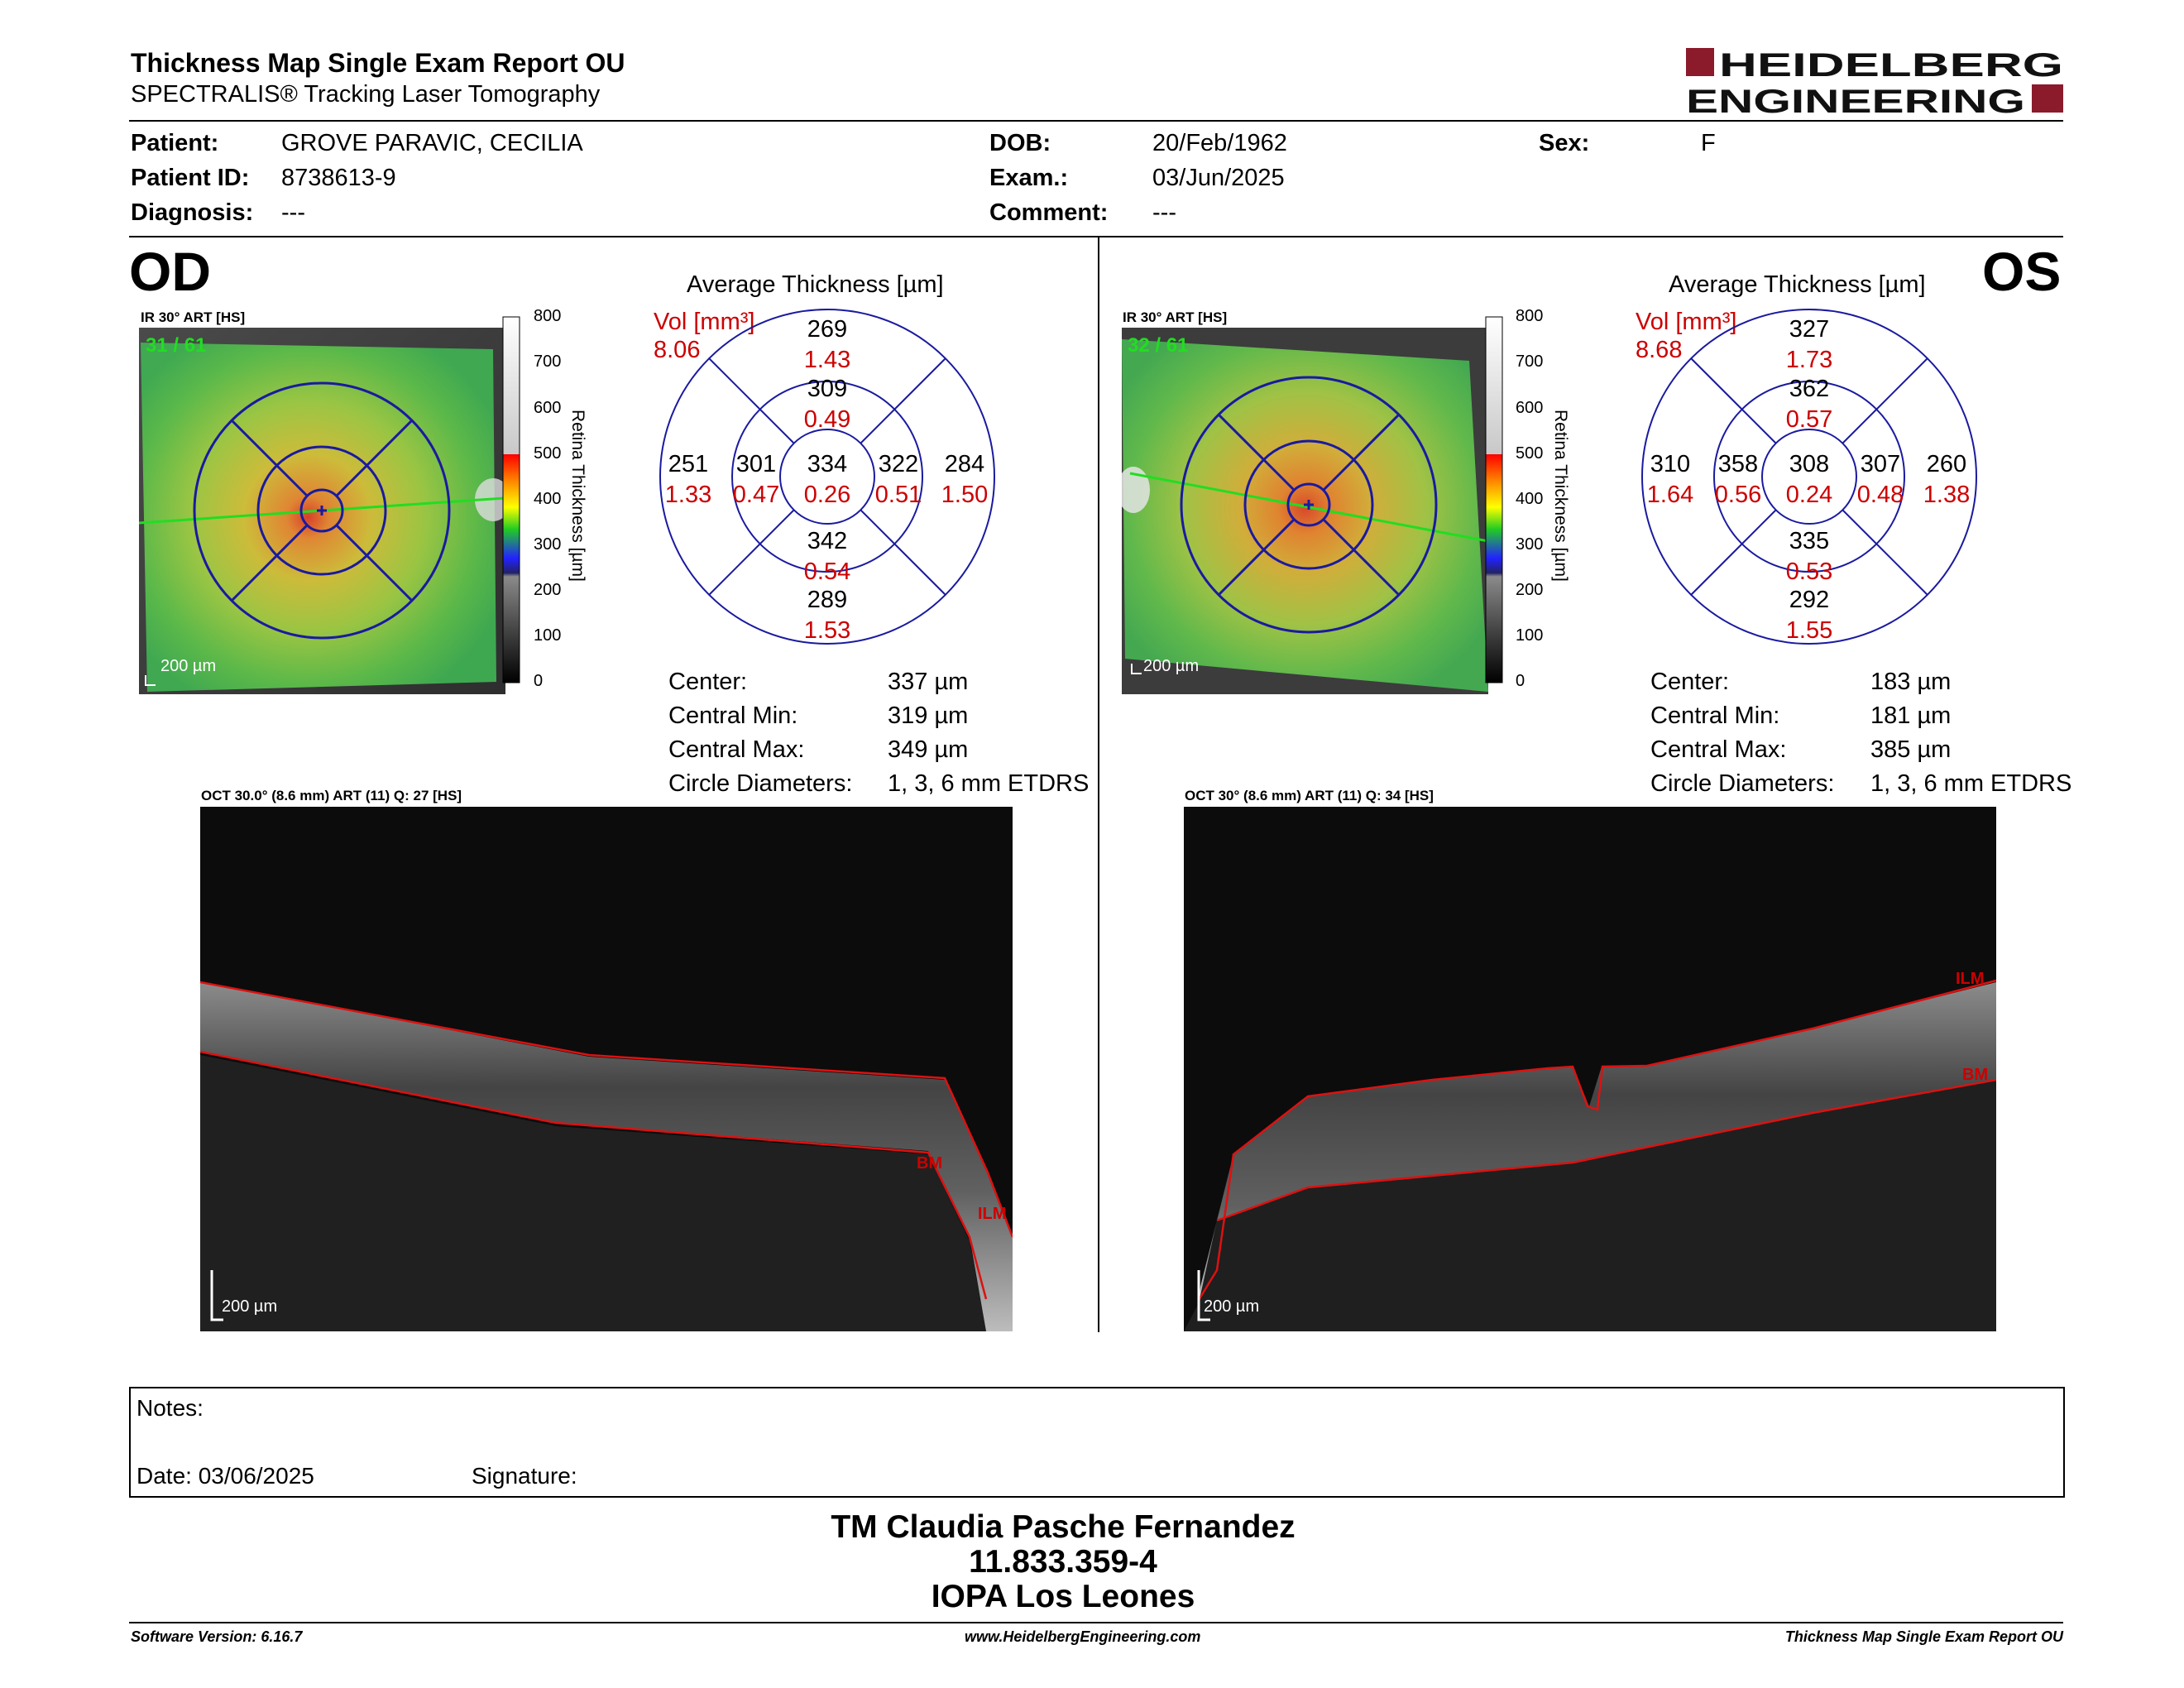  Describe the element at coordinates (170, 271) in the screenshot. I see `od-eye-label: OD` at that location.